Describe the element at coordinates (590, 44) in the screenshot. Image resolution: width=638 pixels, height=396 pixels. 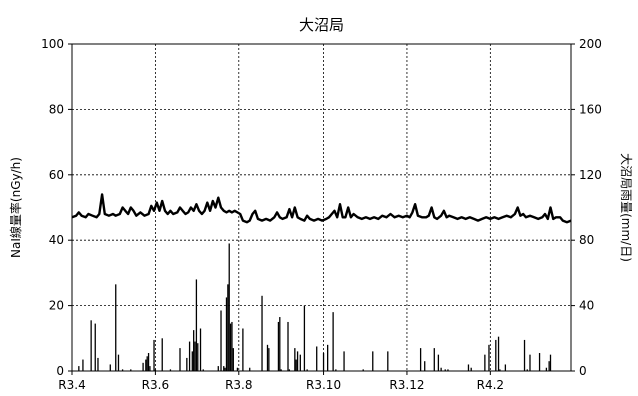
I see `y-right-tick-label: 200` at that location.